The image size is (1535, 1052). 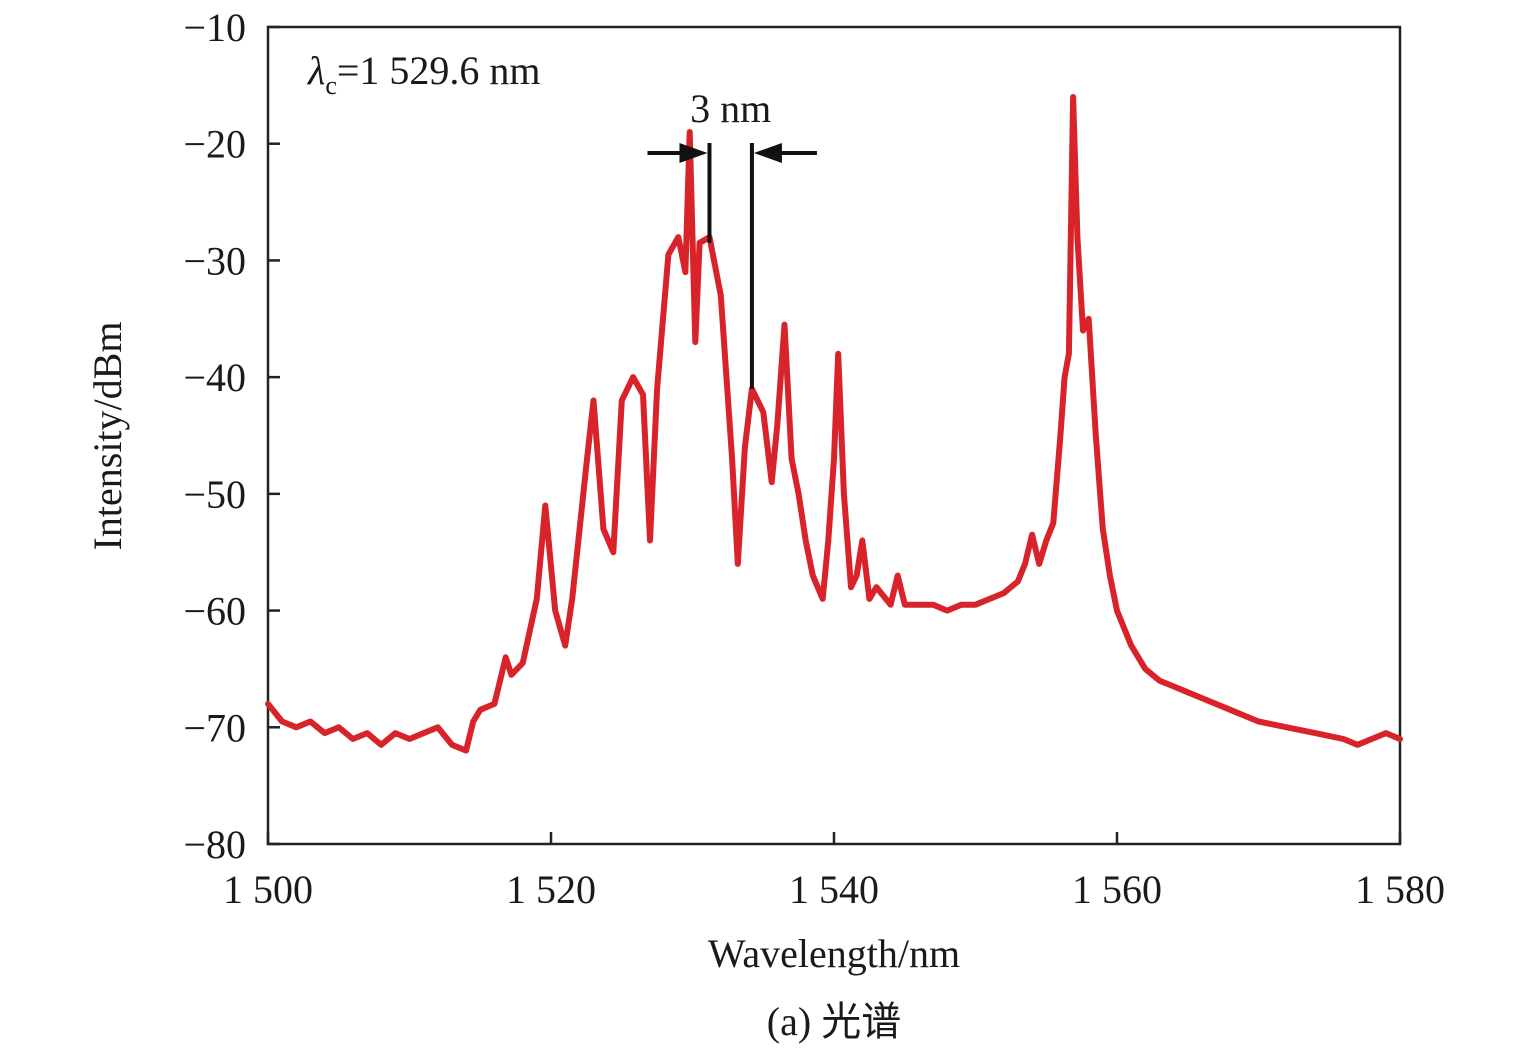 I want to click on bandwidth-left-arrow-head, so click(x=693, y=153).